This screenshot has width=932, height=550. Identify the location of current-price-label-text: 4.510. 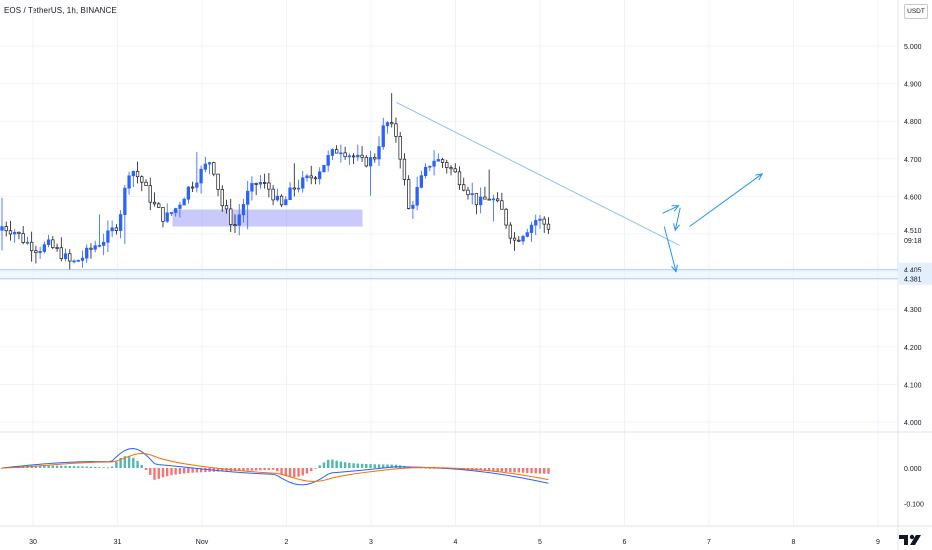
(913, 231).